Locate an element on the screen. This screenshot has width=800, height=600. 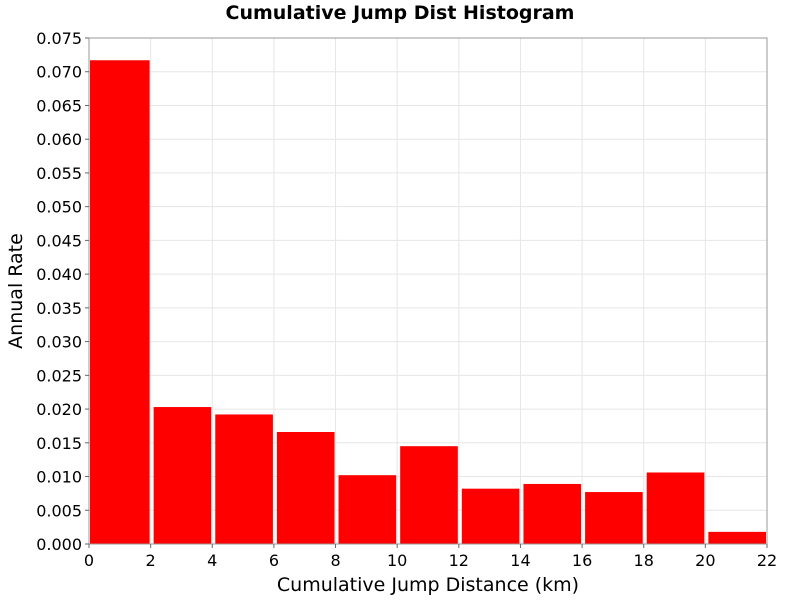
y-axis-label: Annual Rate is located at coordinates (16, 291).